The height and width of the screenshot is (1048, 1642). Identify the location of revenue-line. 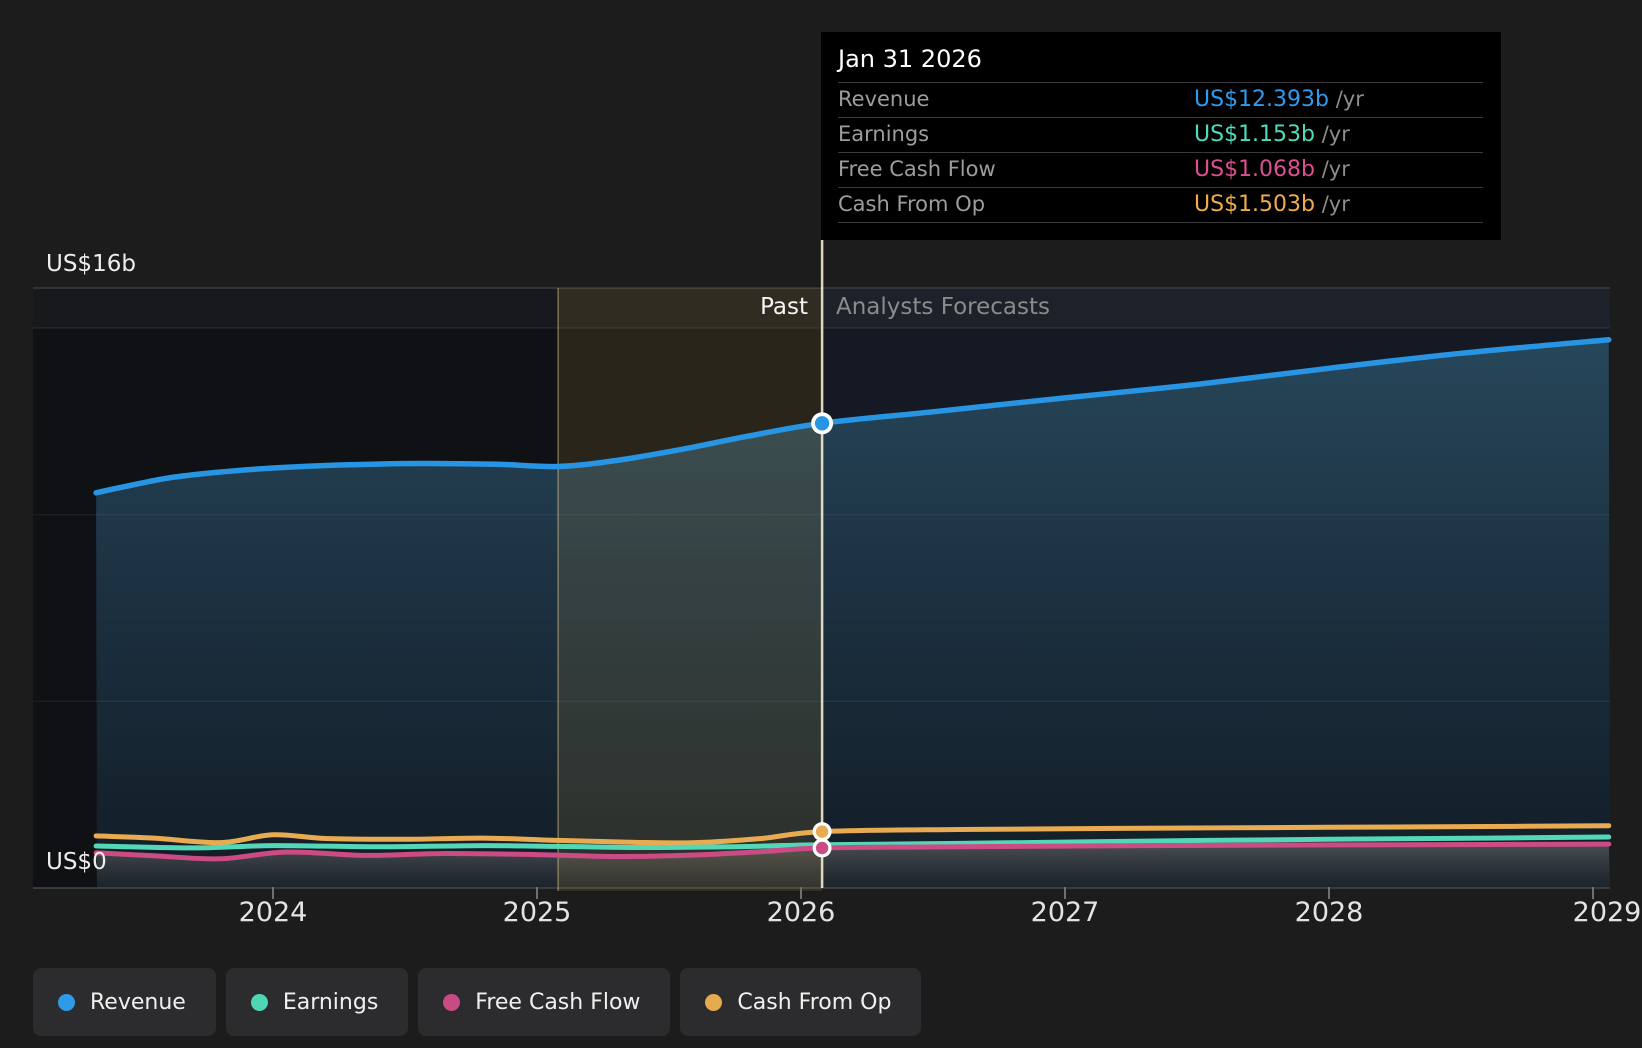
(852, 416).